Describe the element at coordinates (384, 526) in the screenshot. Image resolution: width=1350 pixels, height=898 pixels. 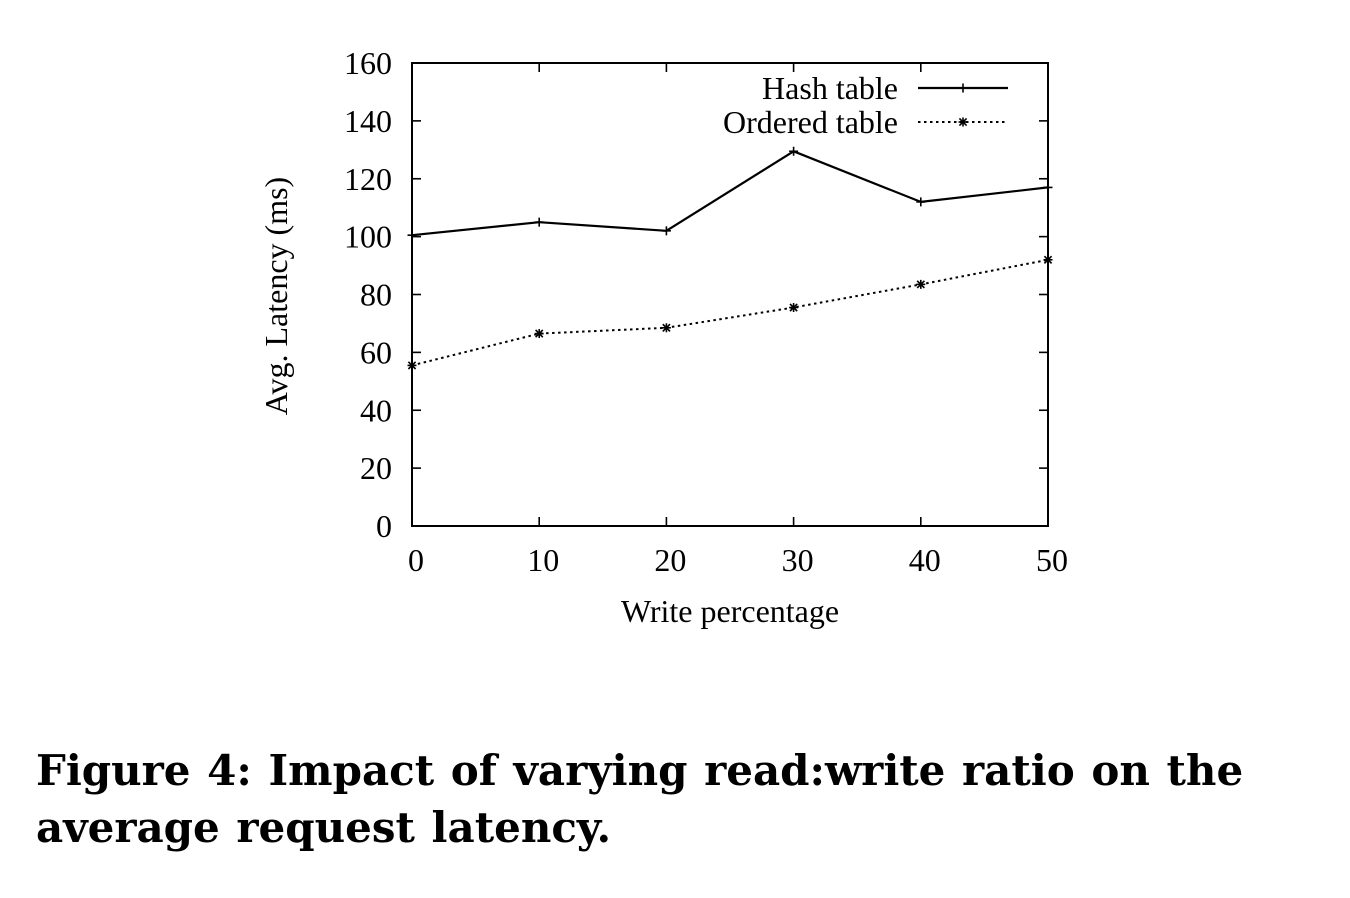
I see `y-tick-label: 0` at that location.